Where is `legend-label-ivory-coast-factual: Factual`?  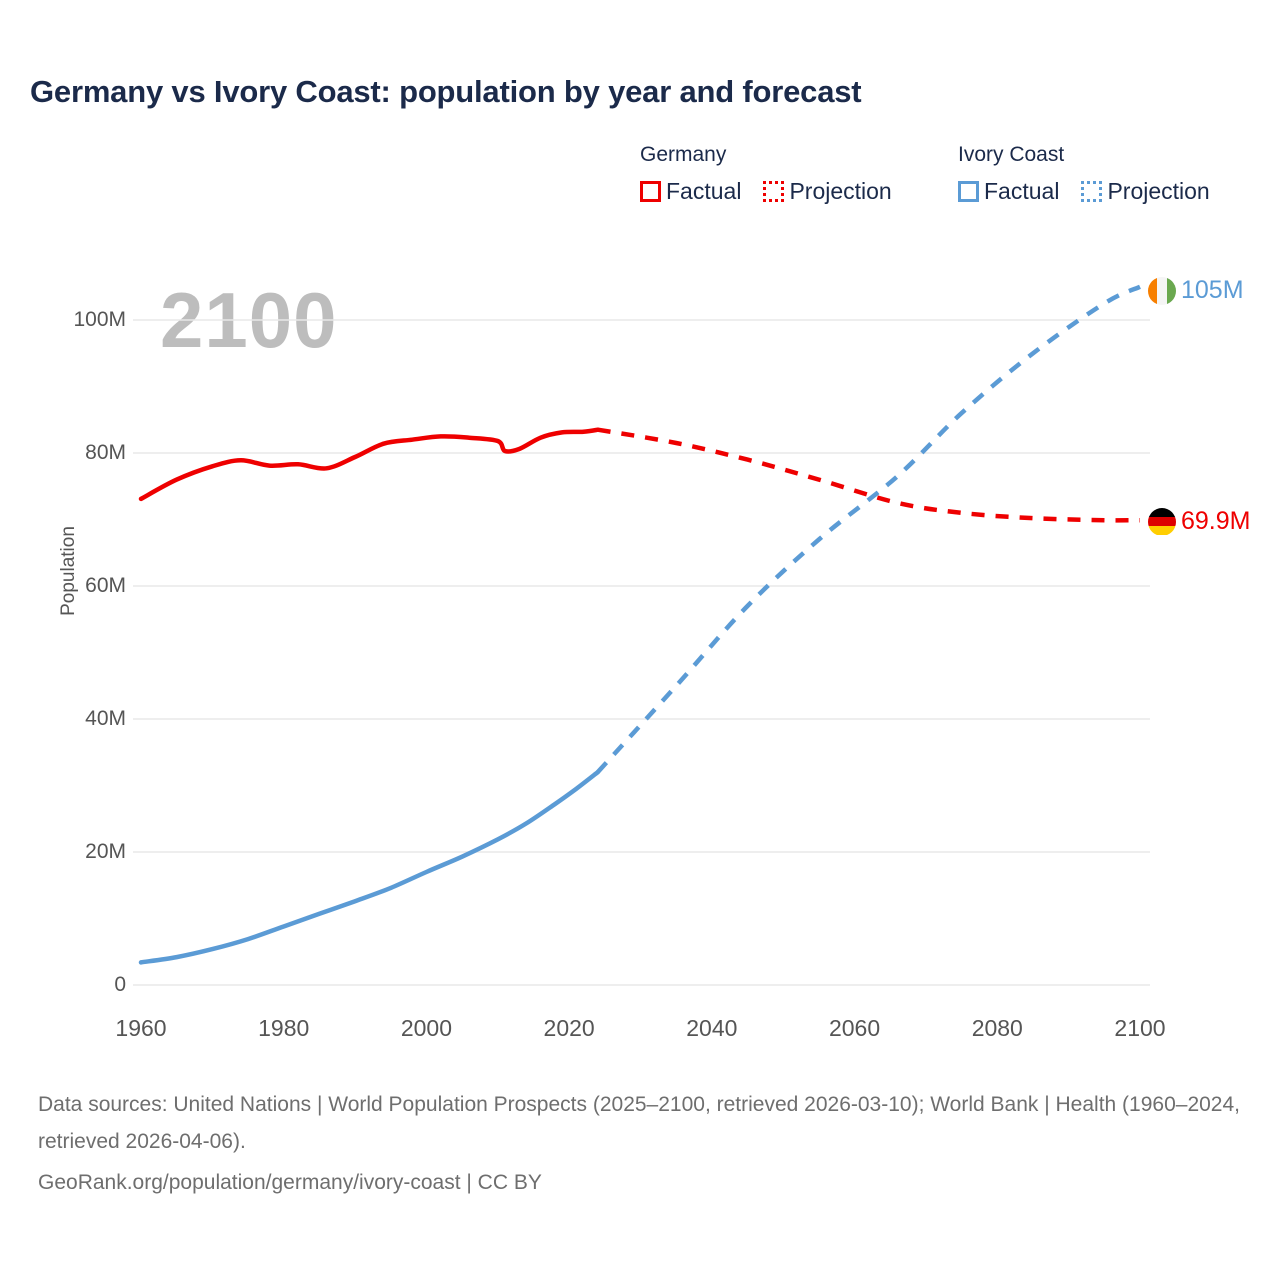 legend-label-ivory-coast-factual: Factual is located at coordinates (1022, 191).